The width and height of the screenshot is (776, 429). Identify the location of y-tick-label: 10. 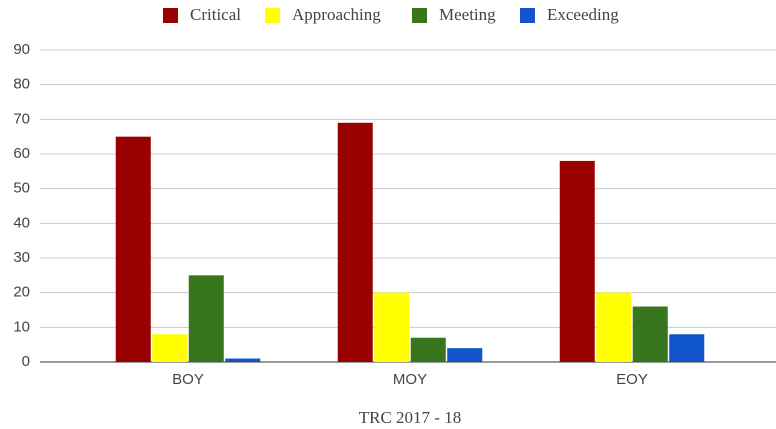
(21, 326).